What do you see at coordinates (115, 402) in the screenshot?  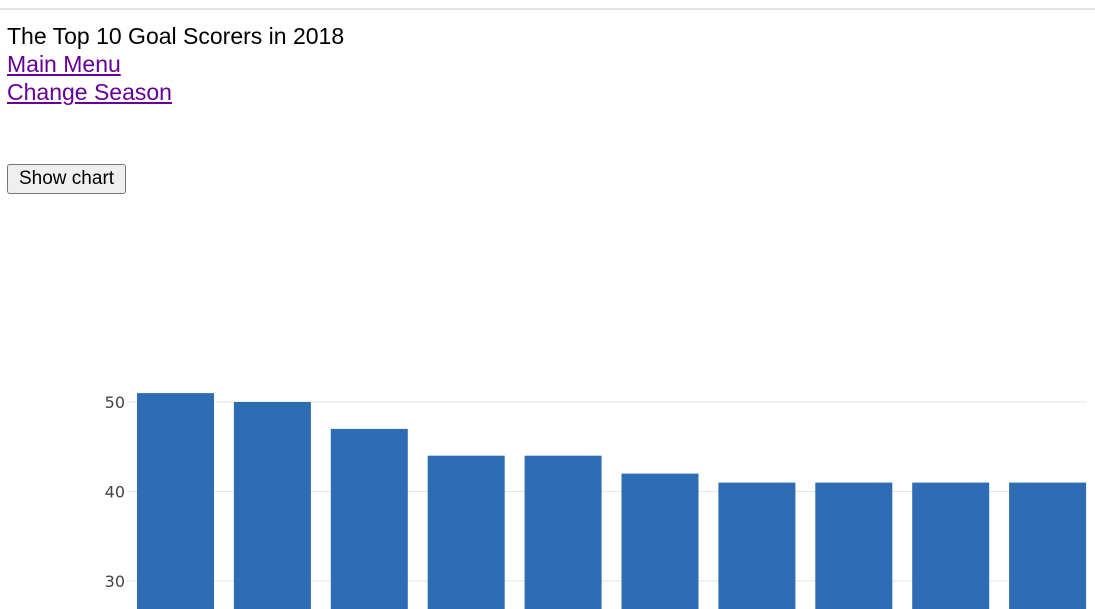 I see `y-tick-label: 50` at bounding box center [115, 402].